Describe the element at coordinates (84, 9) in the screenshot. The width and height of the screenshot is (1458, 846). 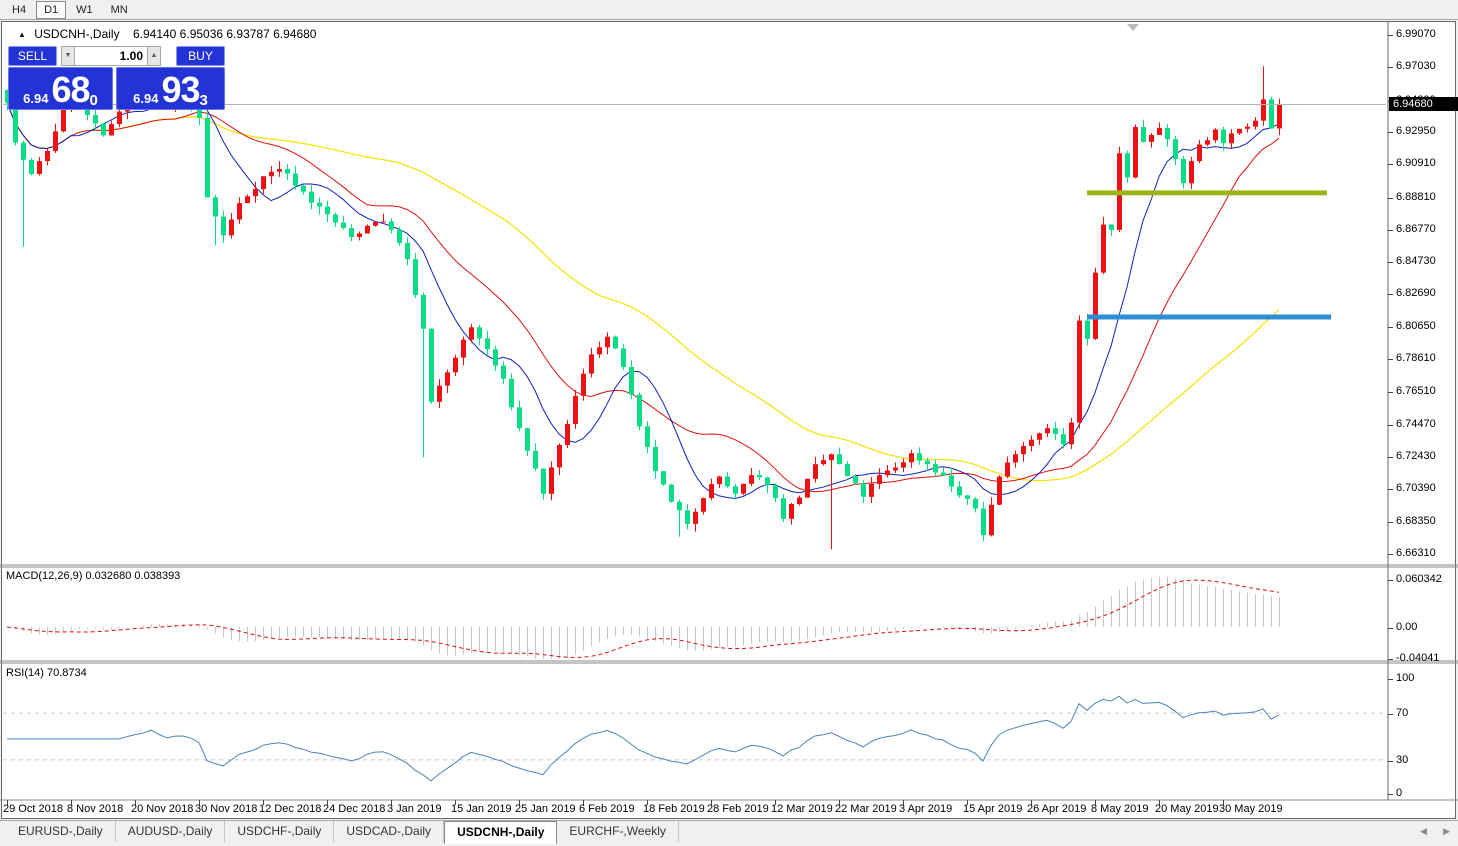
I see `timeframe-button-w1: W1` at that location.